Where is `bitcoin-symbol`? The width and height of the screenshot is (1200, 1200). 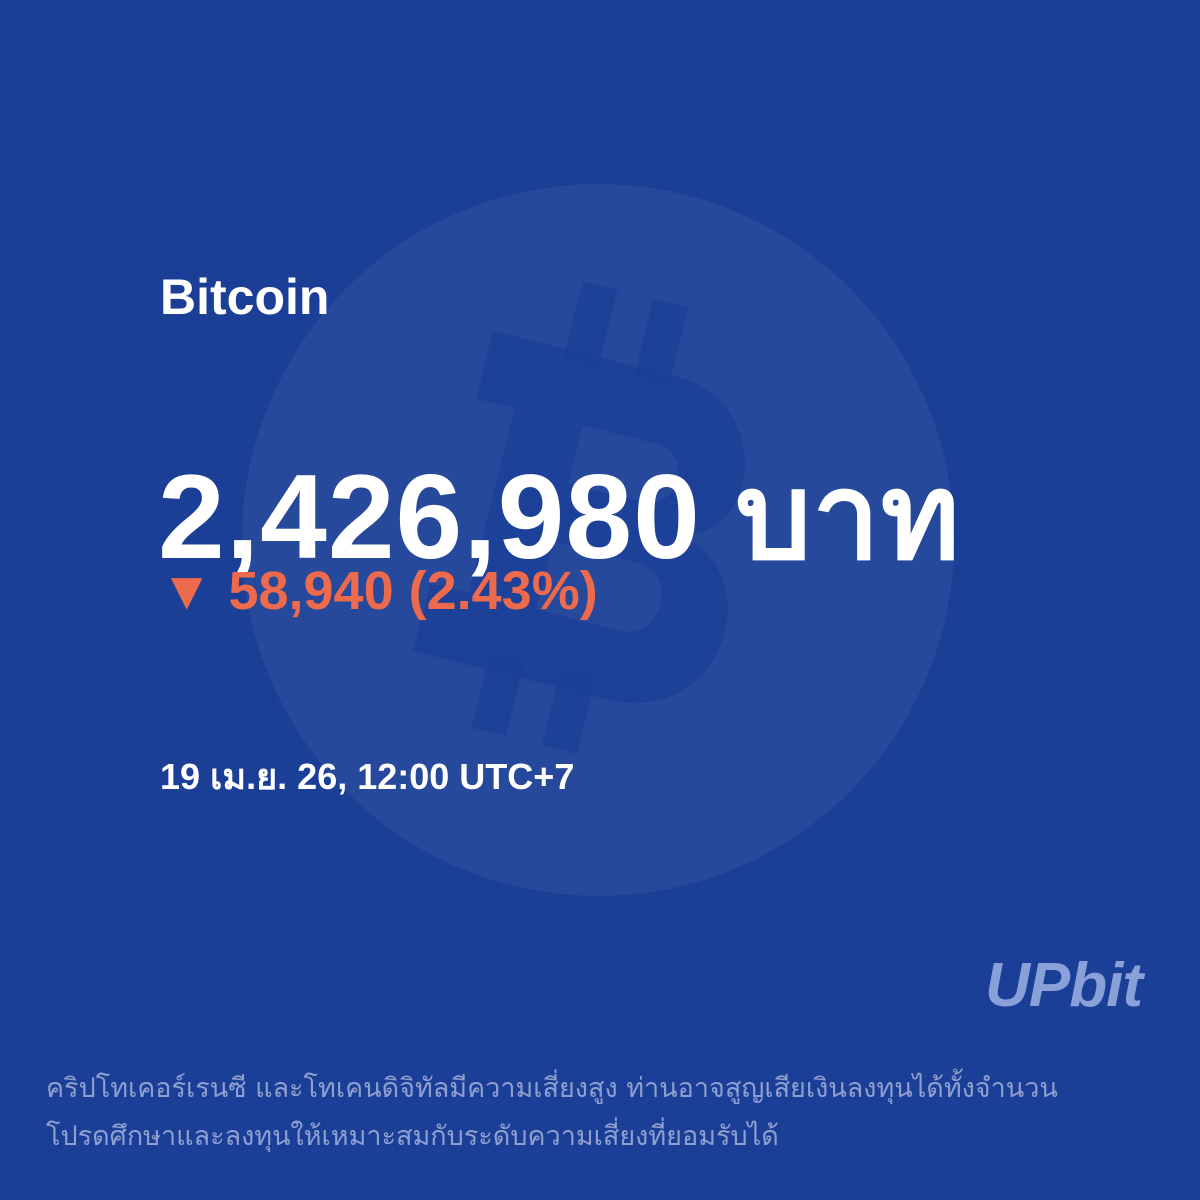 bitcoin-symbol is located at coordinates (579, 517).